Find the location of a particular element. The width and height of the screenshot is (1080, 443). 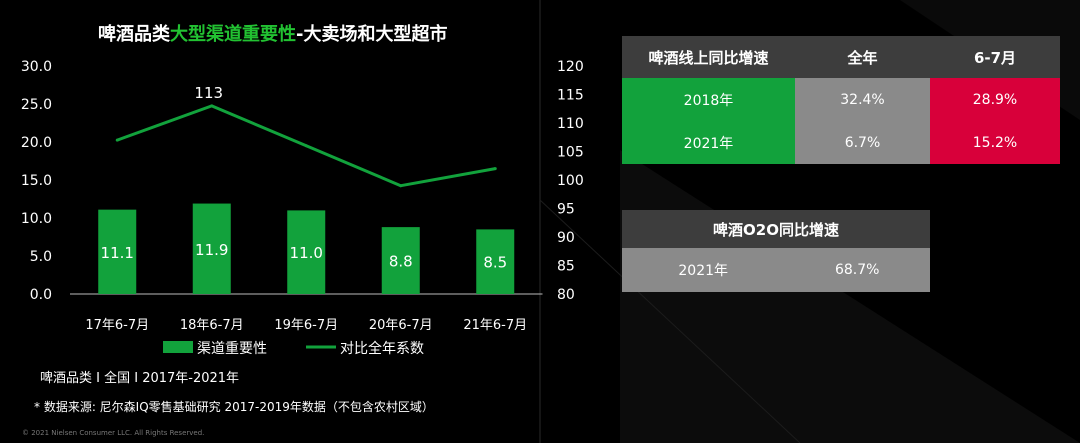

x-axis-tick-label: 18年6-7月 is located at coordinates (212, 325).